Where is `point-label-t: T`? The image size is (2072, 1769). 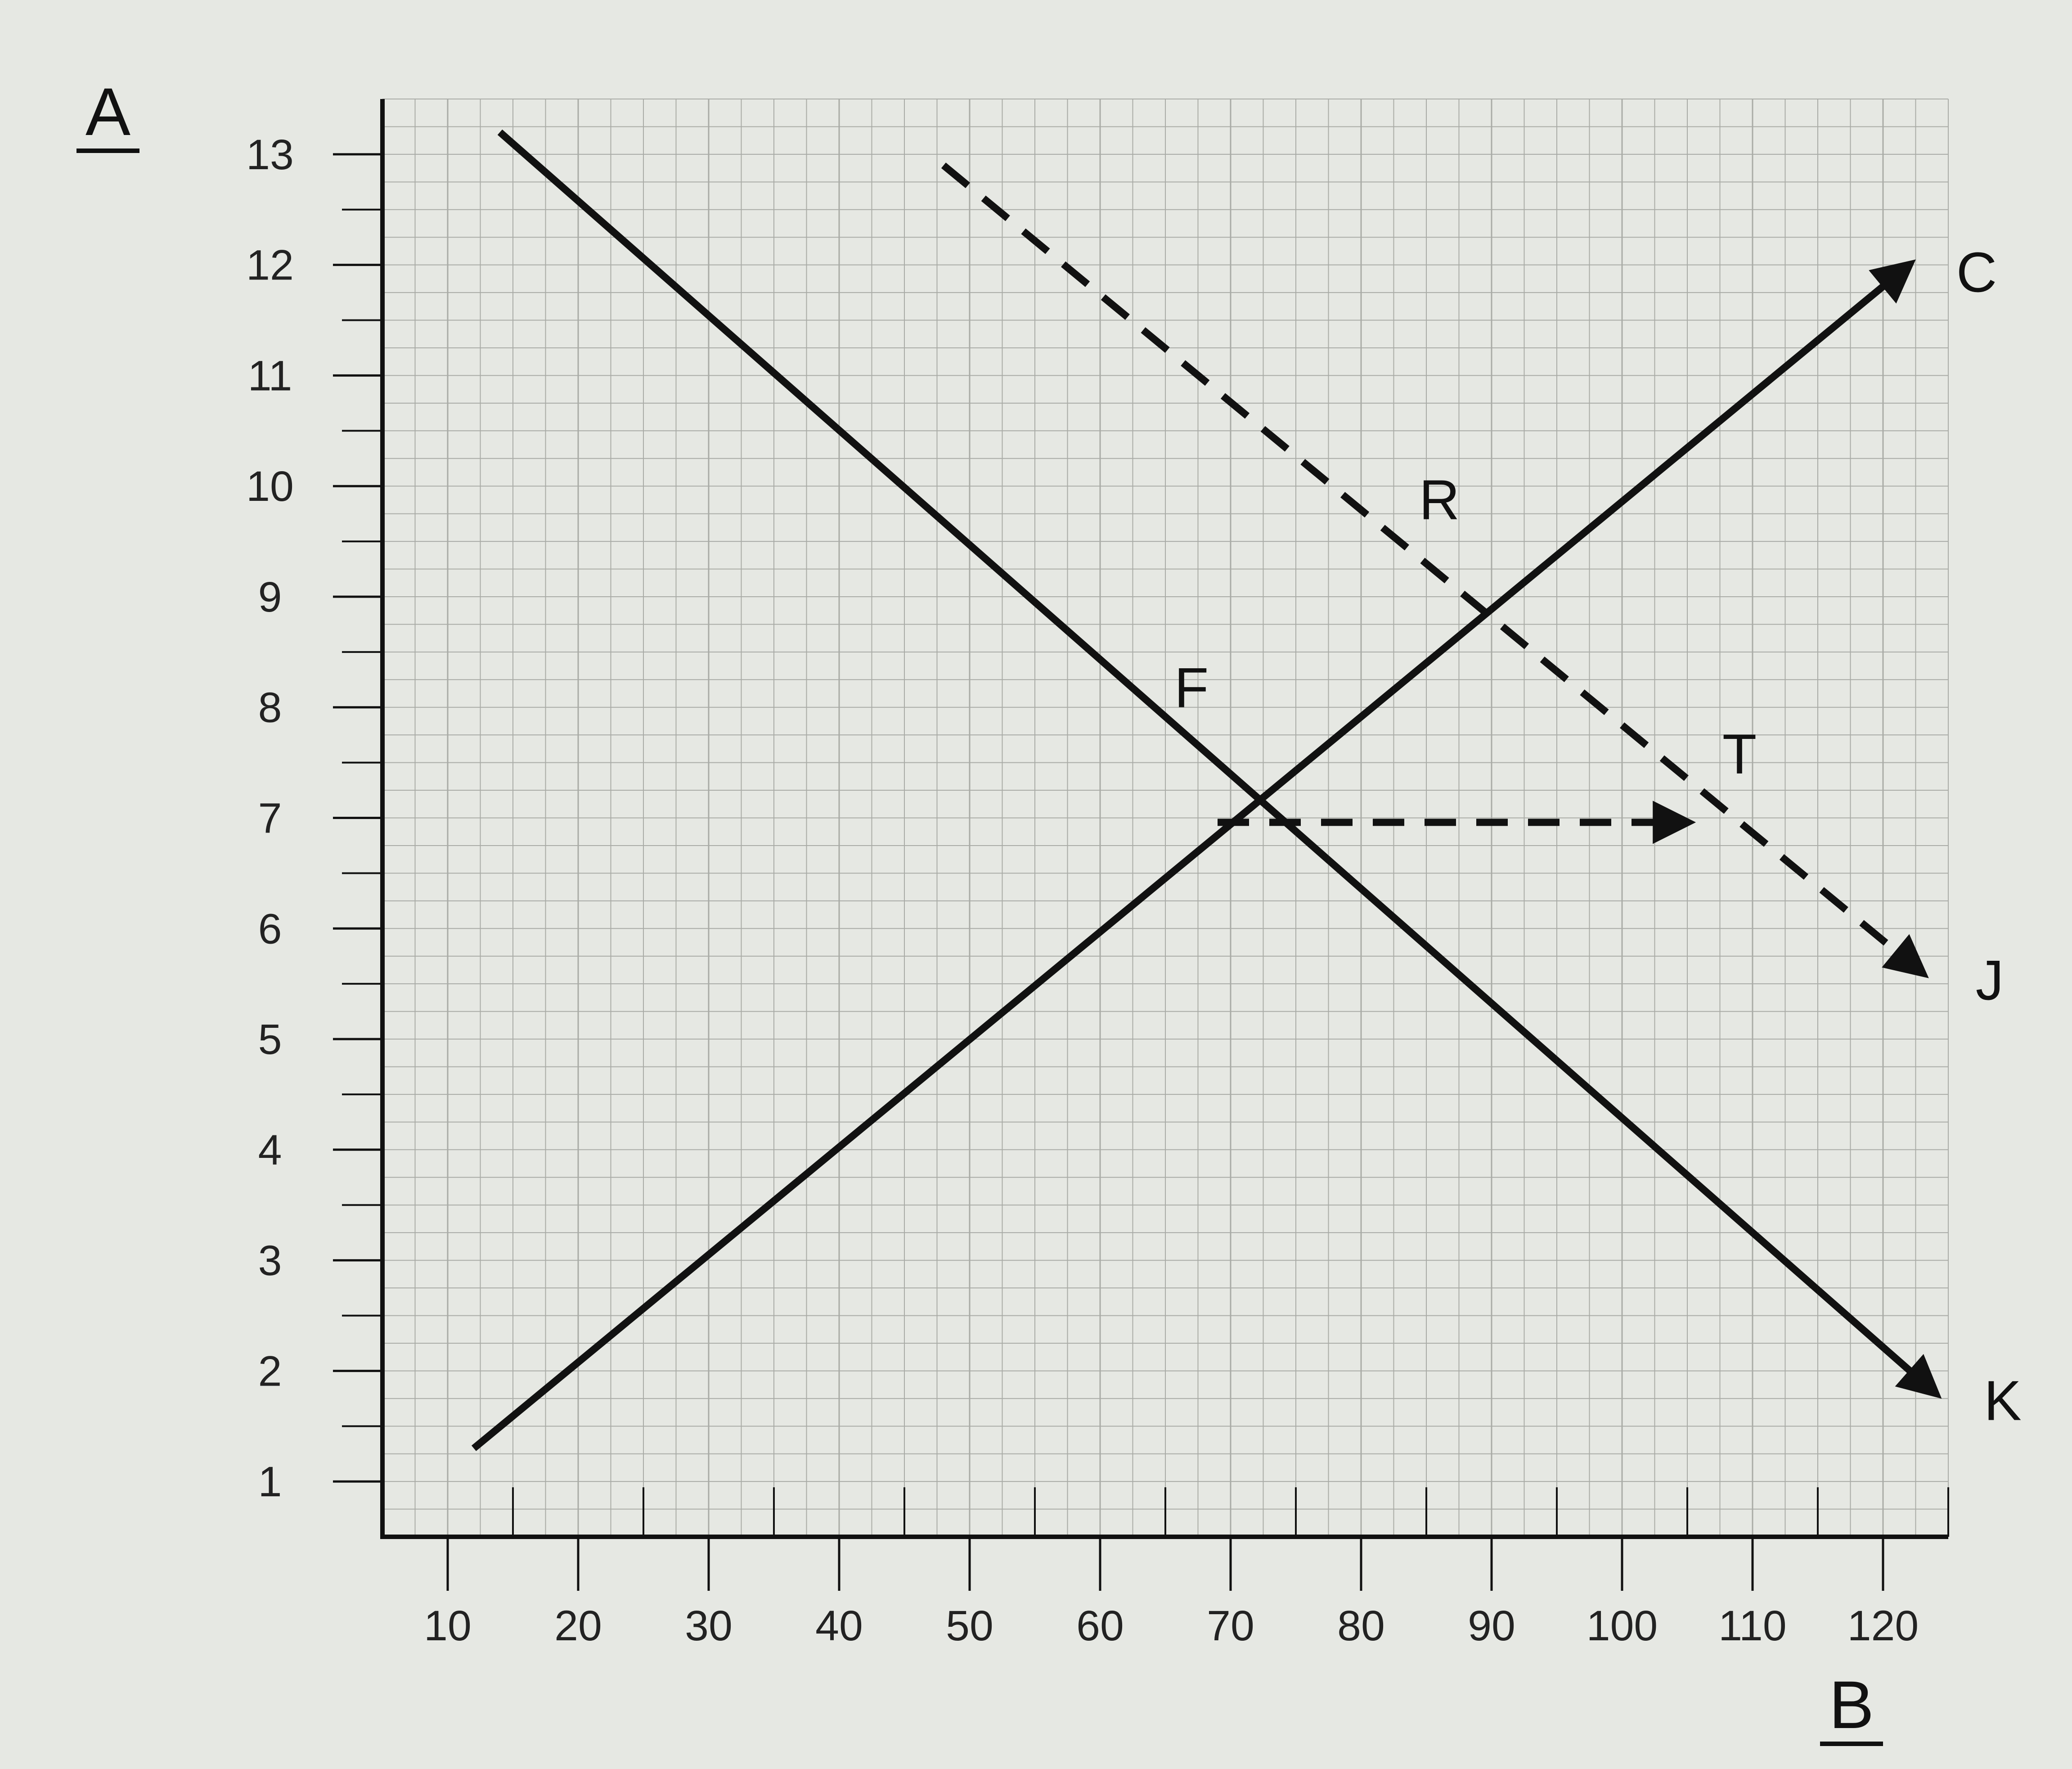
point-label-t: T is located at coordinates (1739, 754).